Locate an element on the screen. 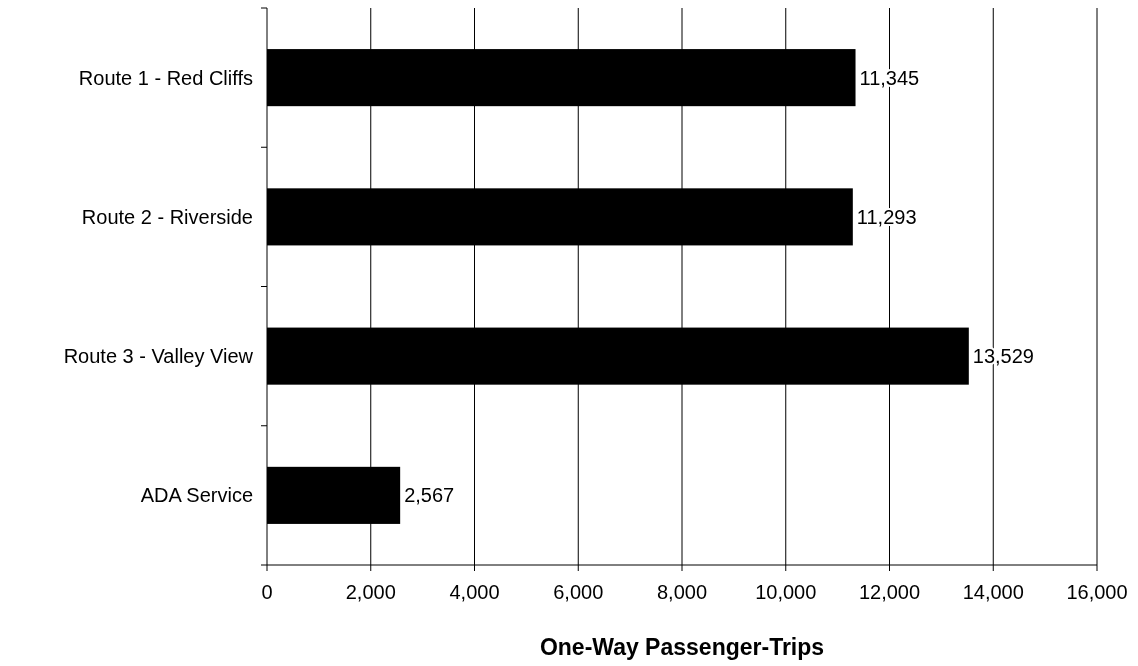 The height and width of the screenshot is (666, 1138). x-tick-label: 10,000 is located at coordinates (786, 592).